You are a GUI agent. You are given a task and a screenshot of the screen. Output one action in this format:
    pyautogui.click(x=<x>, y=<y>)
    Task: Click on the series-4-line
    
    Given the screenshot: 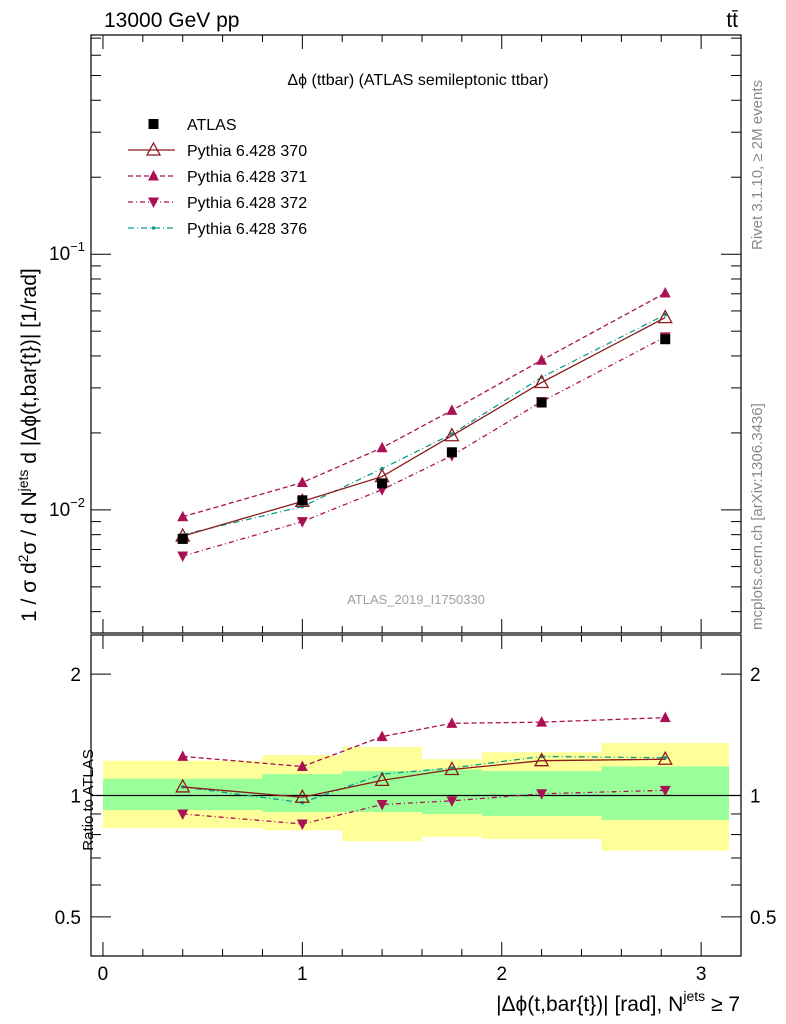 What is the action you would take?
    pyautogui.click(x=424, y=425)
    